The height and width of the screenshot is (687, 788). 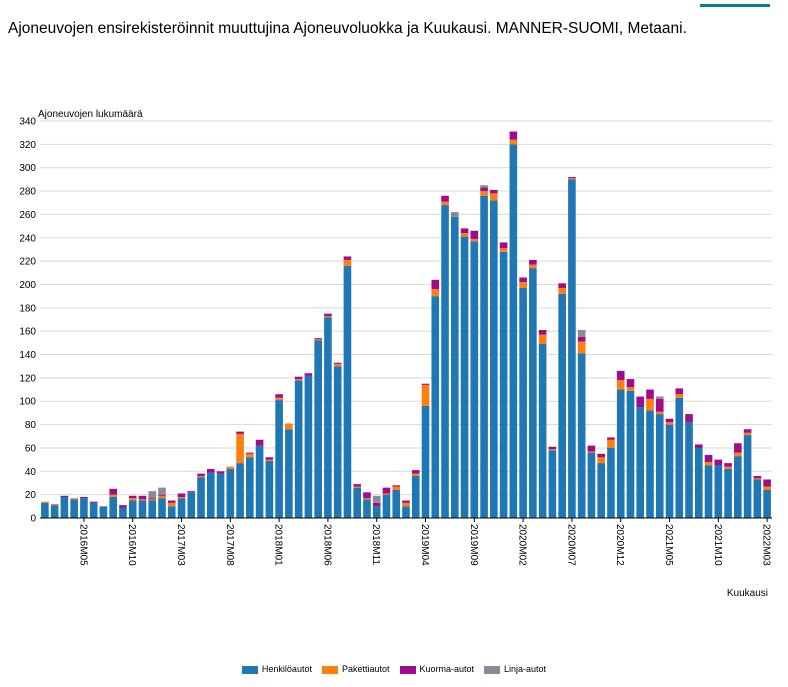 I want to click on y-tick-label: 280, so click(x=27, y=192).